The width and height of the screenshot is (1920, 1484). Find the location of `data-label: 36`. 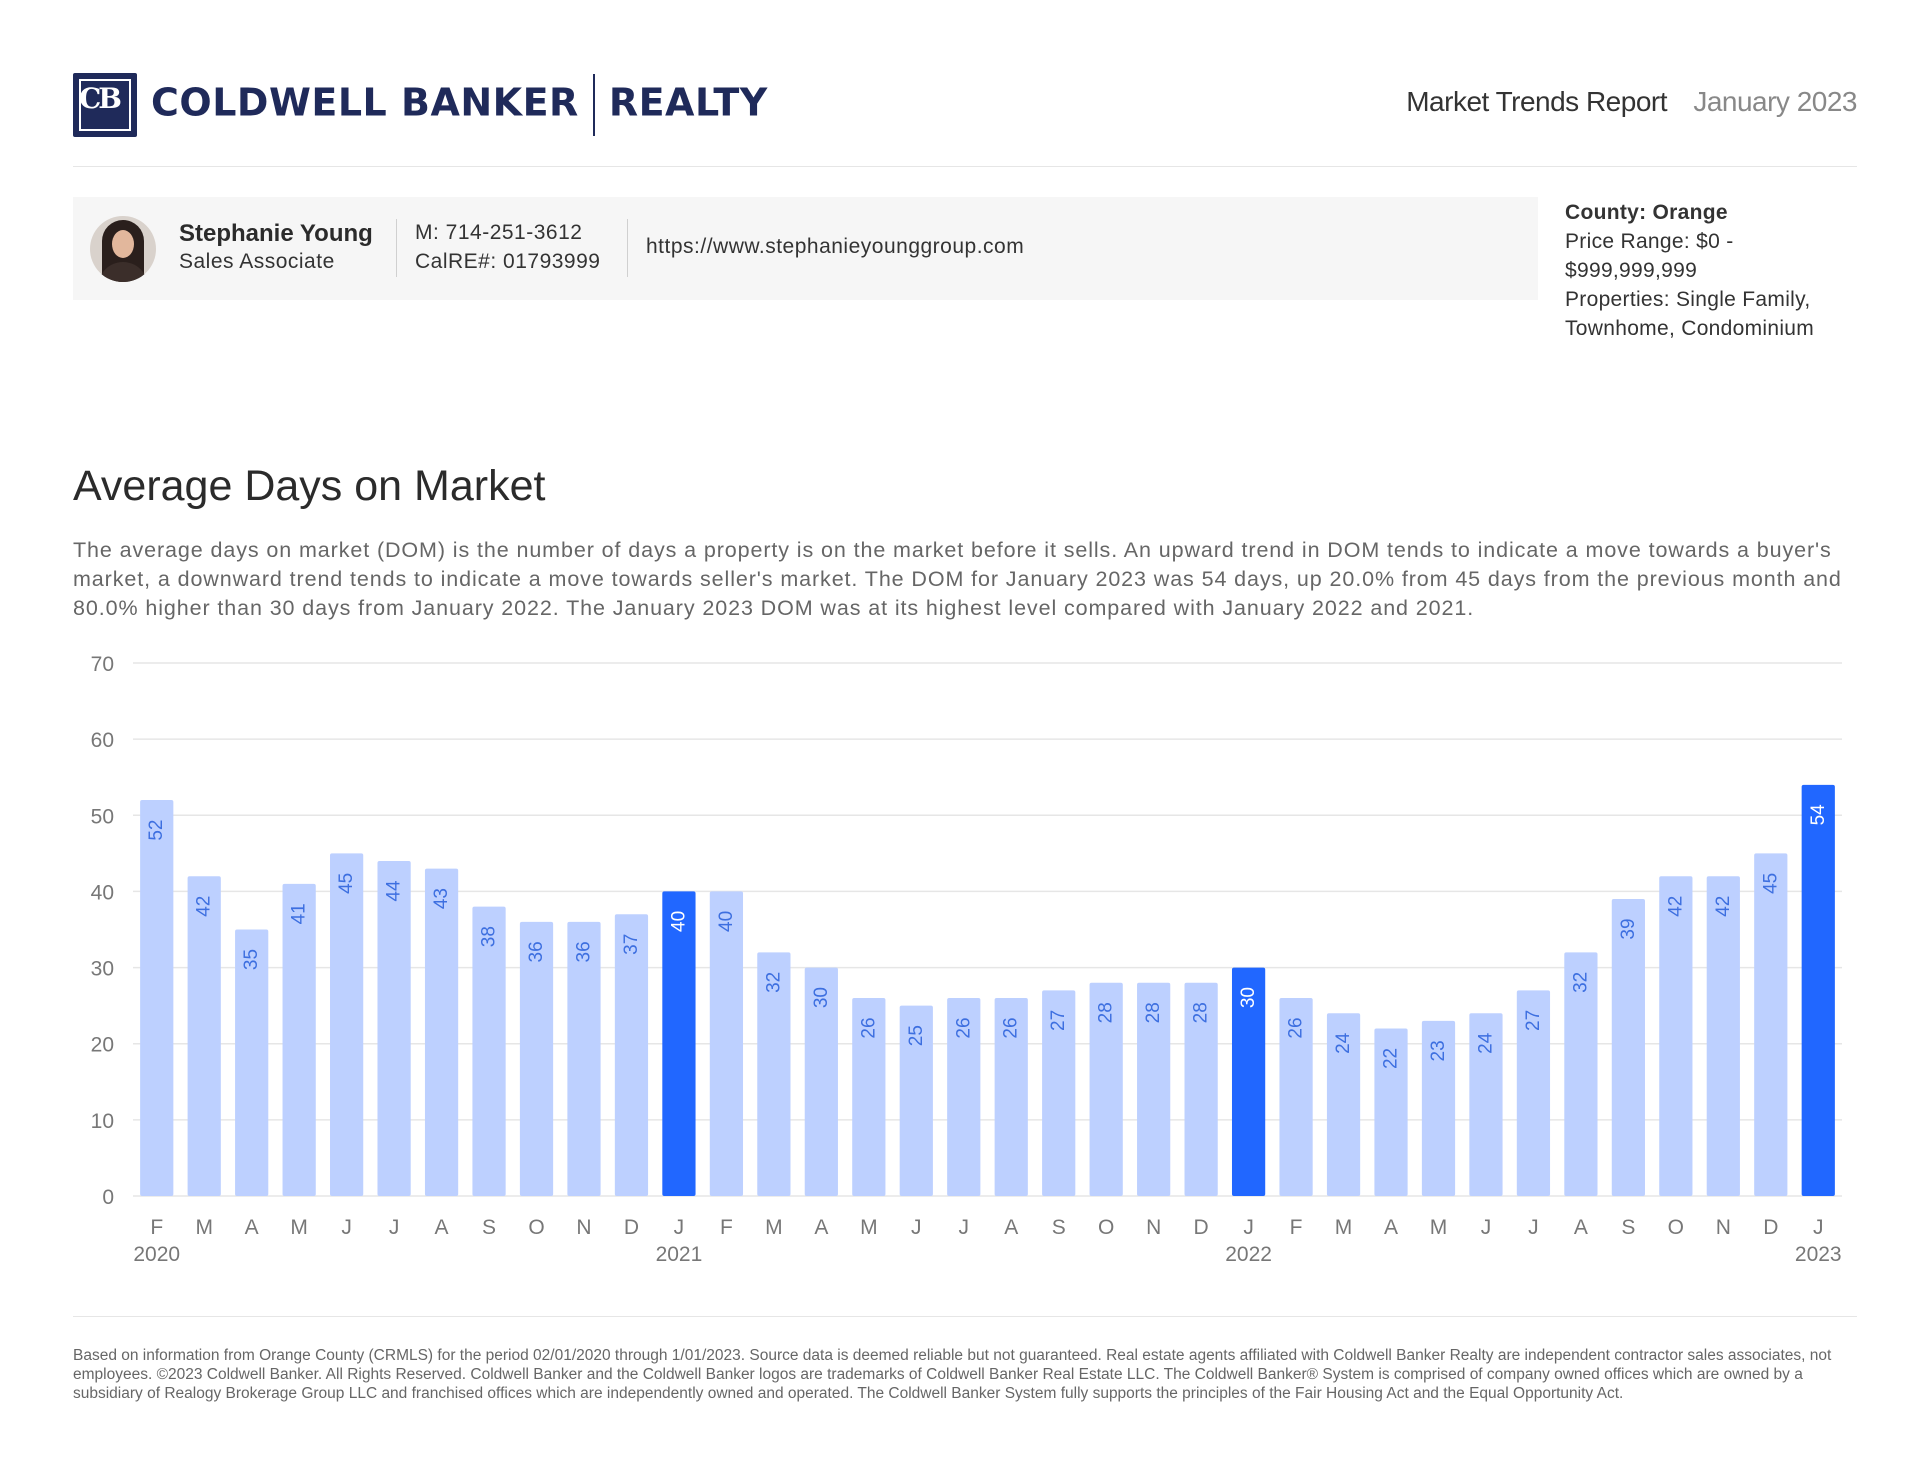

data-label: 36 is located at coordinates (583, 951).